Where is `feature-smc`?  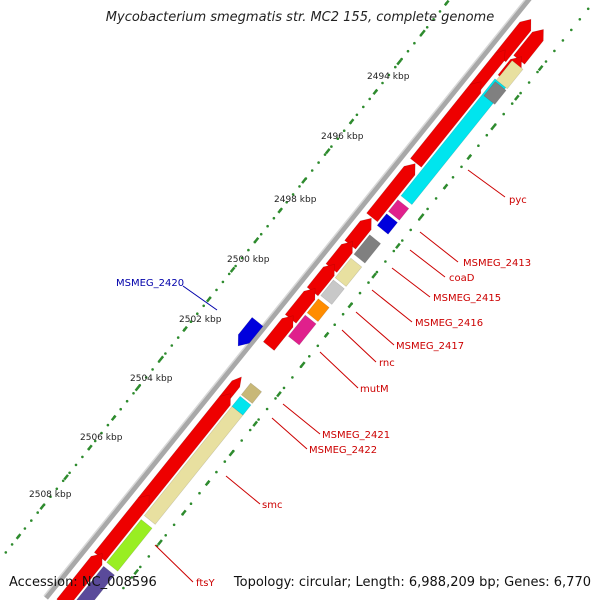 feature-smc is located at coordinates (193, 465).